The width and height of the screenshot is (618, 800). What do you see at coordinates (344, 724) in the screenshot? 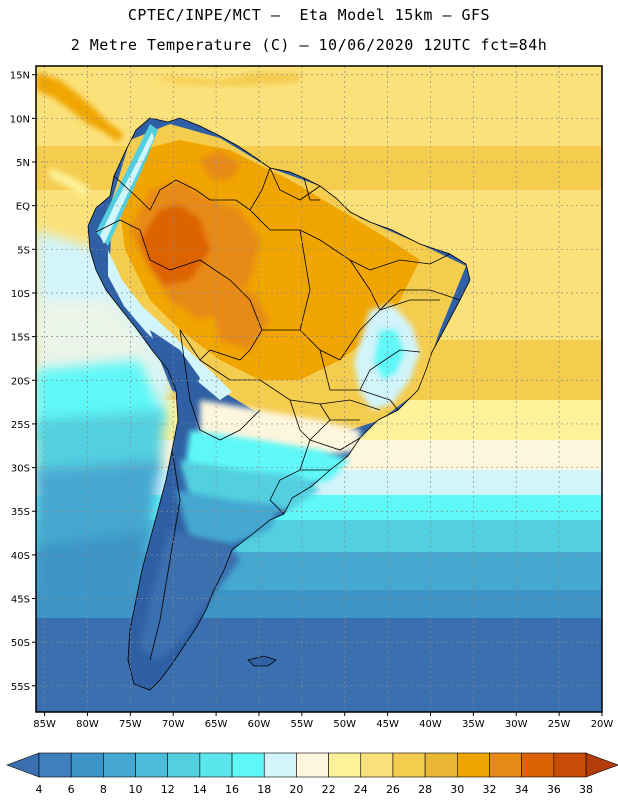
I see `lon-tick-label: 50W` at bounding box center [344, 724].